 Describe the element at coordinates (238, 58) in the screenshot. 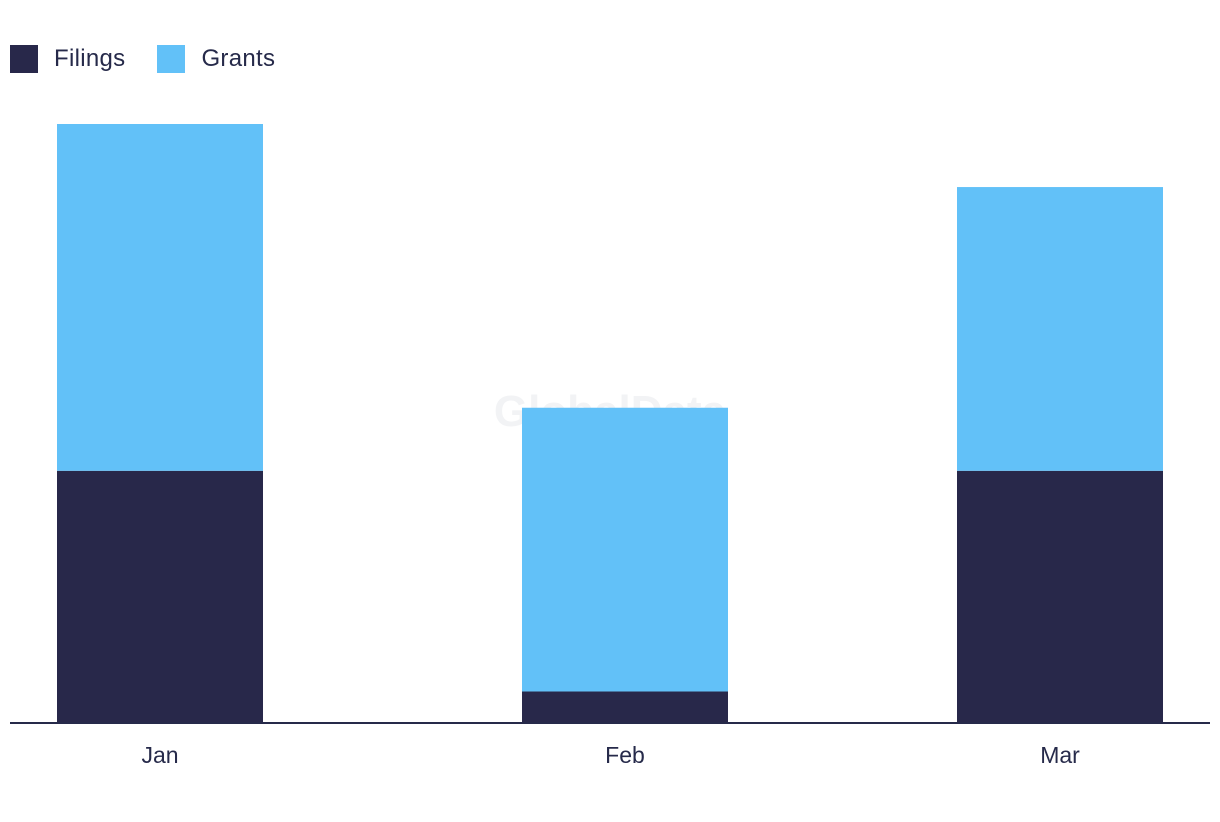

I see `legend-label-grants: Grants` at that location.